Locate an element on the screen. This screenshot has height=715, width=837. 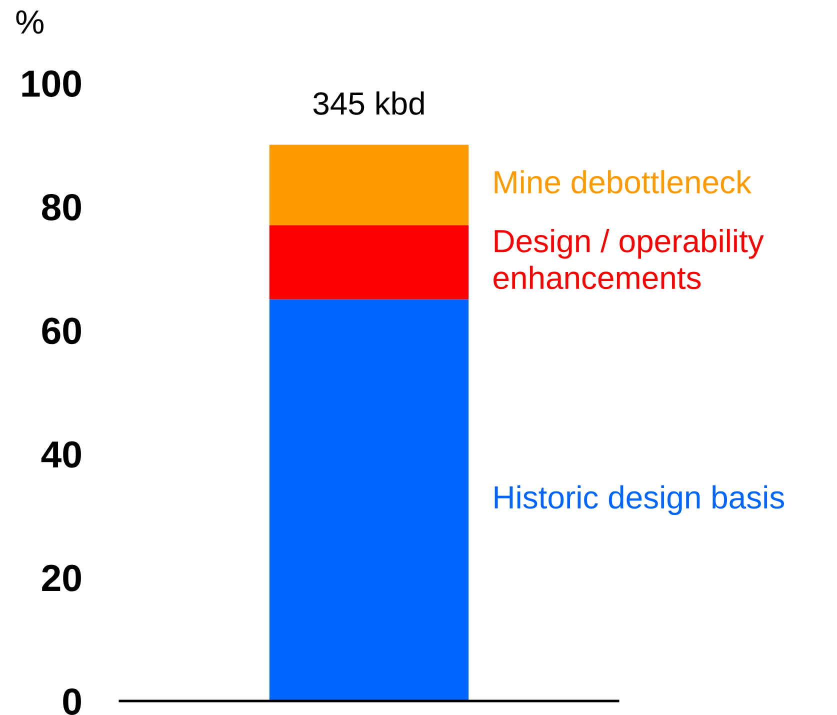
annotation: 345 kbd is located at coordinates (368, 103).